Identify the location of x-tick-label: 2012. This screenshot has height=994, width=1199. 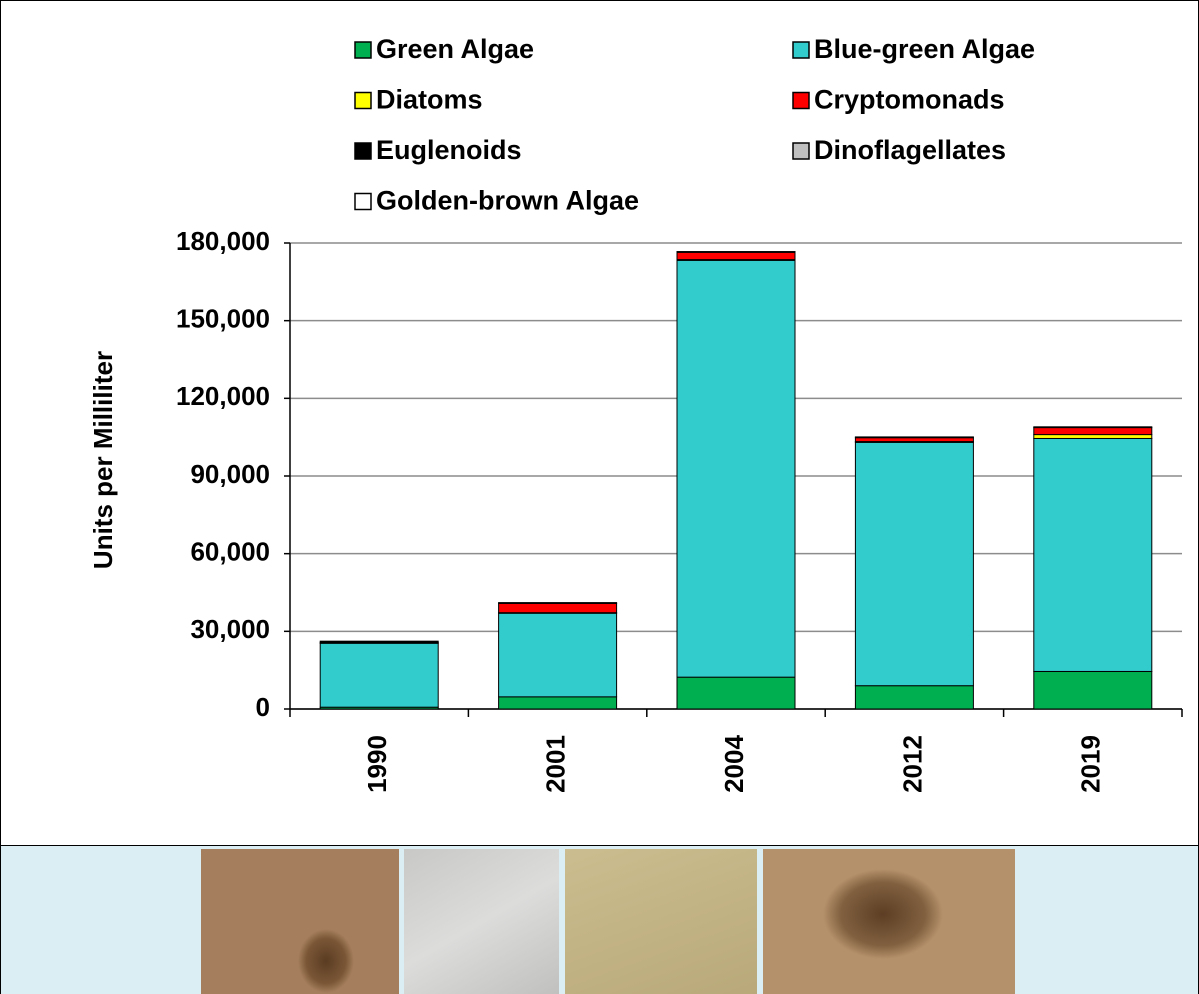
(912, 764).